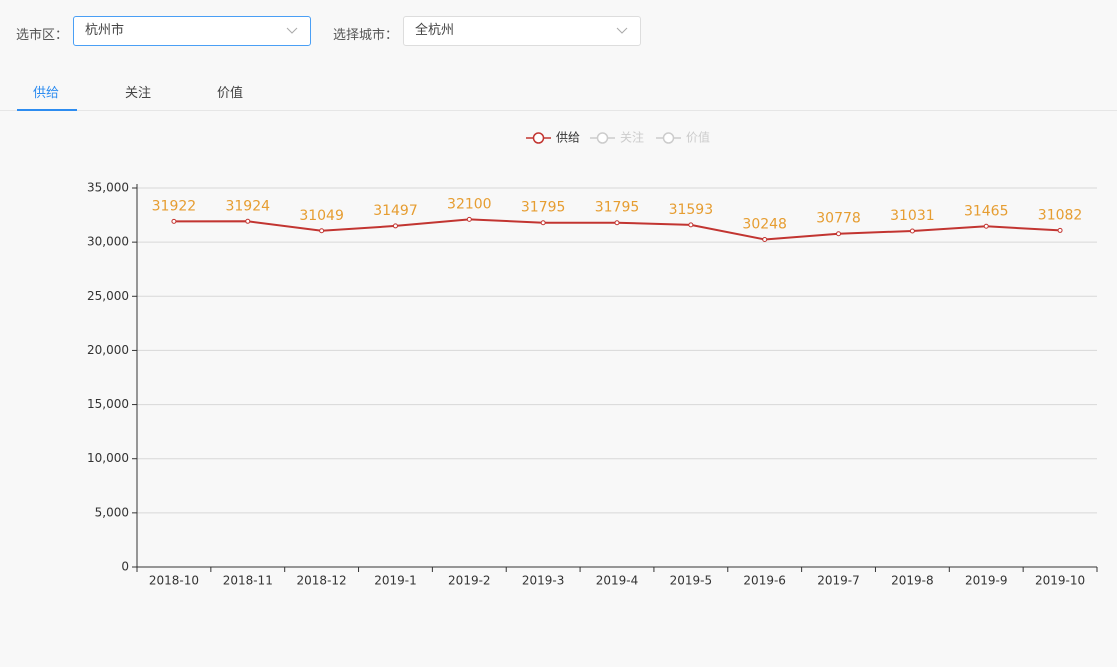 Image resolution: width=1117 pixels, height=667 pixels. Describe the element at coordinates (1060, 215) in the screenshot. I see `value-label: 31082` at that location.